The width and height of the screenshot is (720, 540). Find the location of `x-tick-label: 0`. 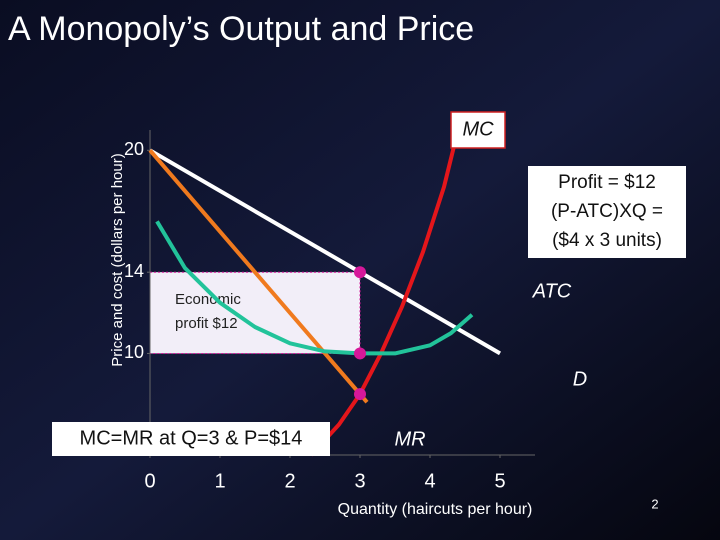

x-tick-label: 0 is located at coordinates (149, 481).